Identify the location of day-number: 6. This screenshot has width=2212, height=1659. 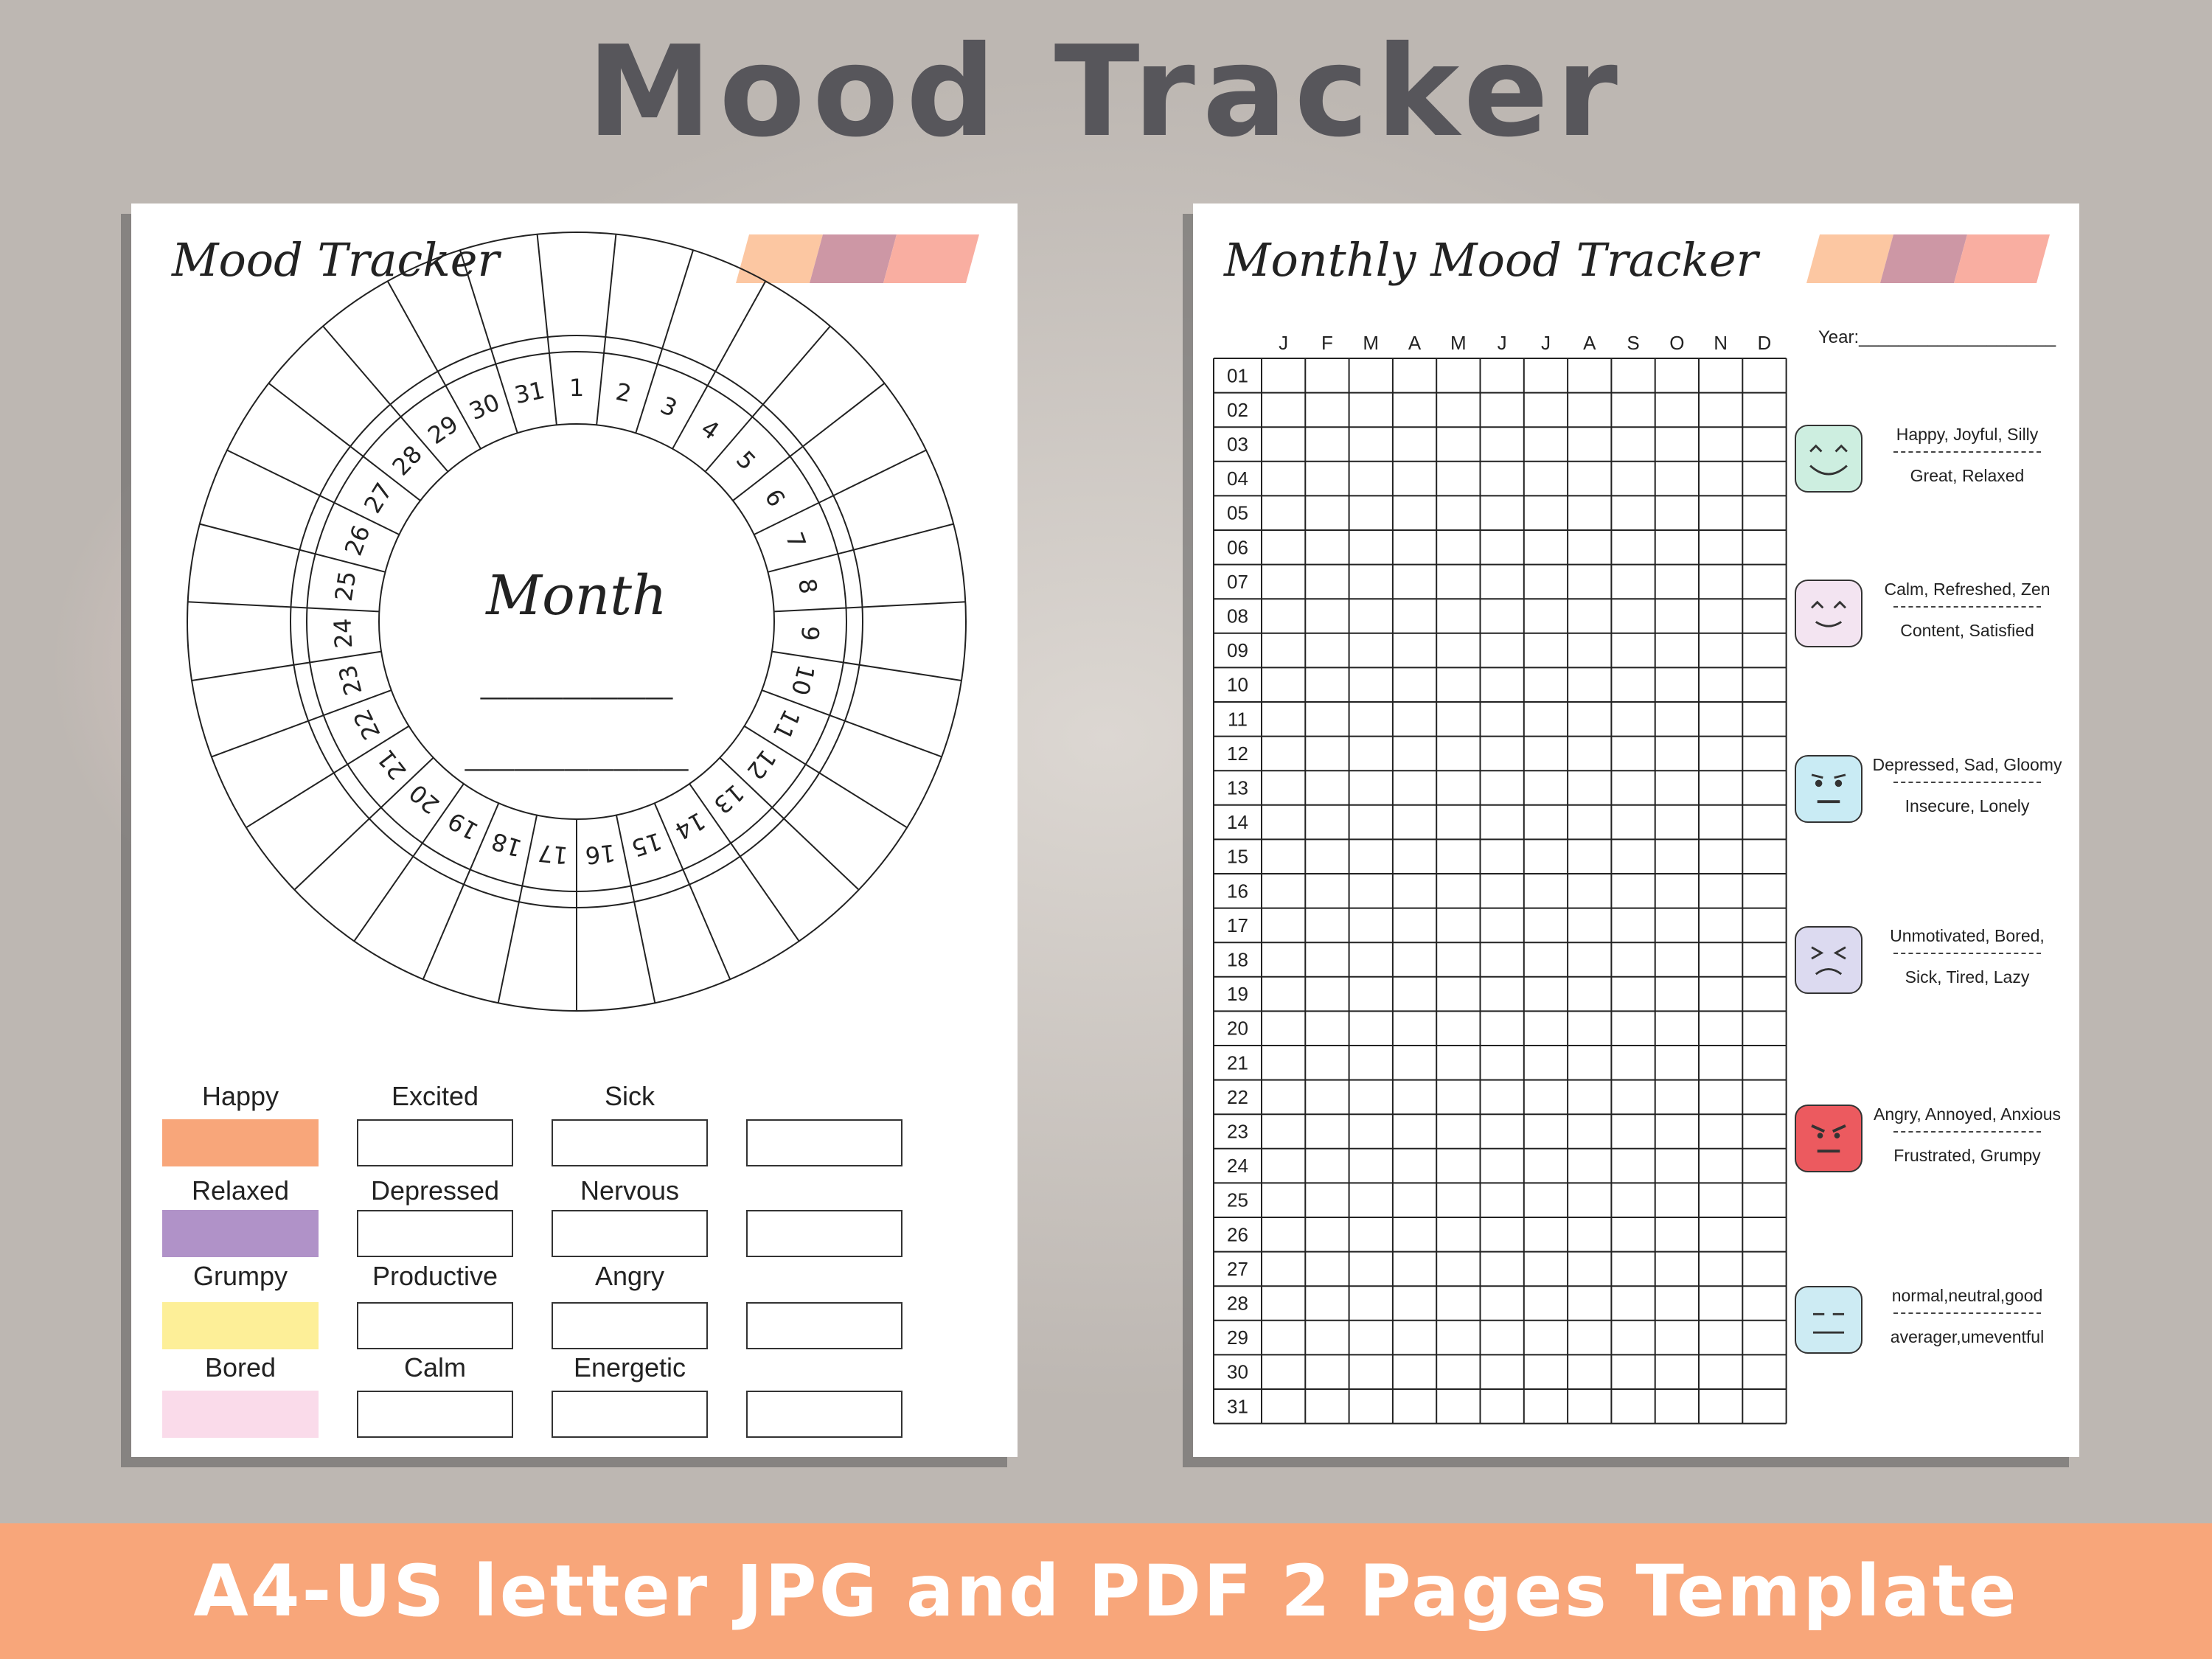
(775, 498).